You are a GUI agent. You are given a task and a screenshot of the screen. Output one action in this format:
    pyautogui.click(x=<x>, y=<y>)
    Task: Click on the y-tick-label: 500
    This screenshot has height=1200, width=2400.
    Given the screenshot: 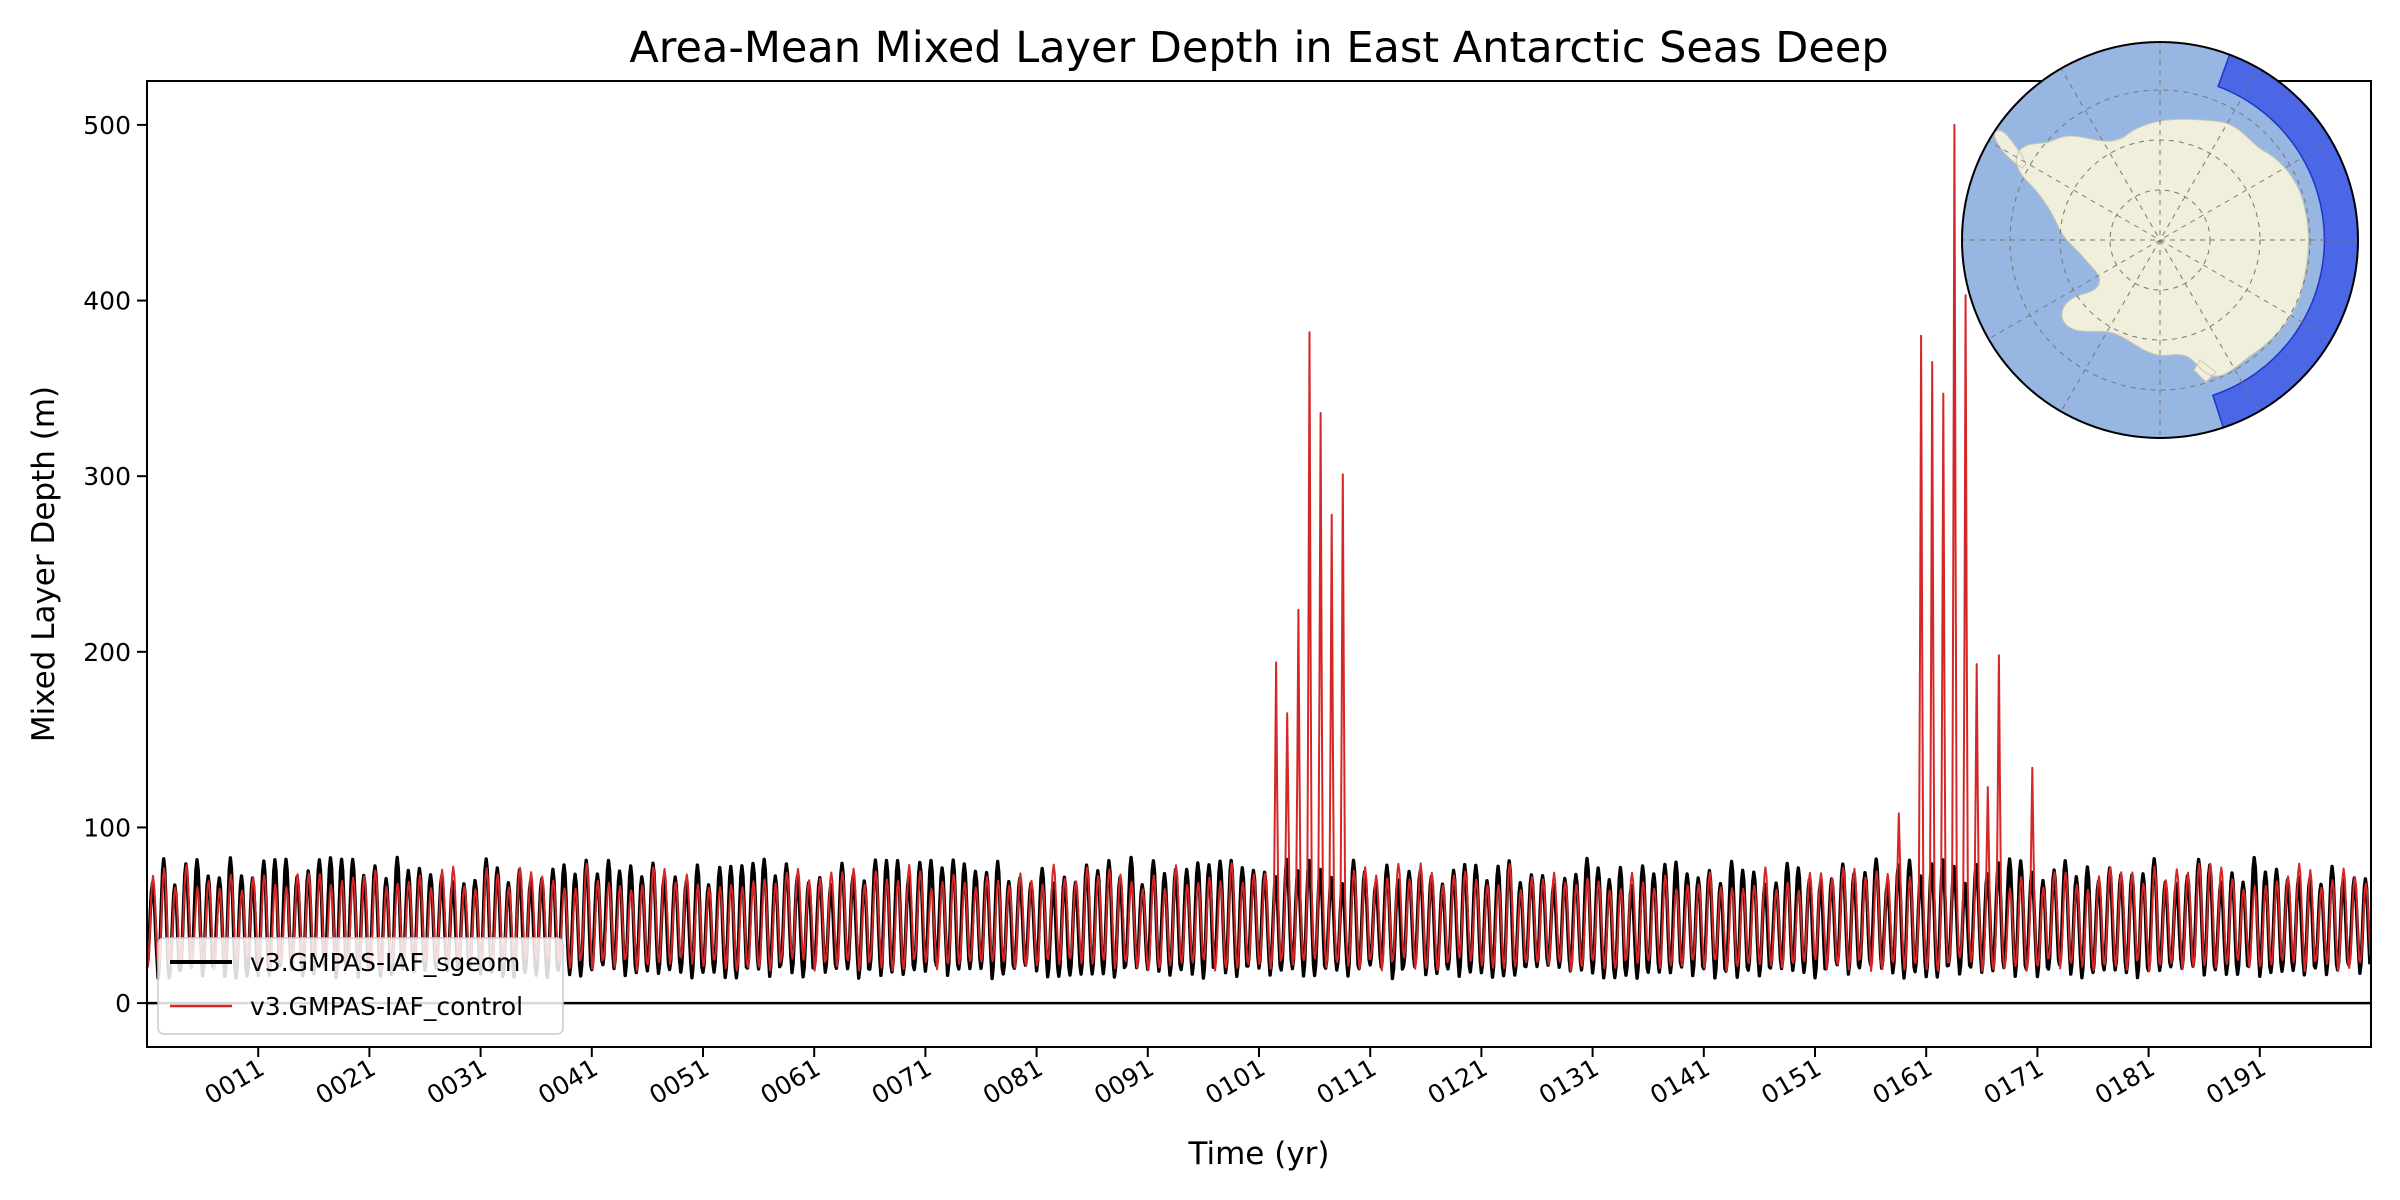 What is the action you would take?
    pyautogui.click(x=107, y=125)
    